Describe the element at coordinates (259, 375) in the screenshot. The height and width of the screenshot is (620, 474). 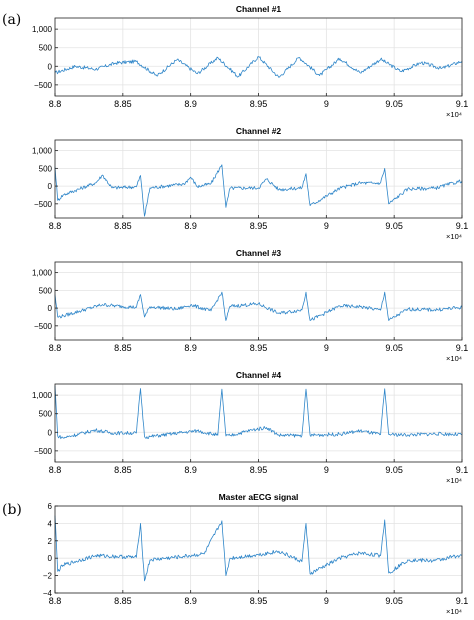
I see `chart-title: Channel #4` at that location.